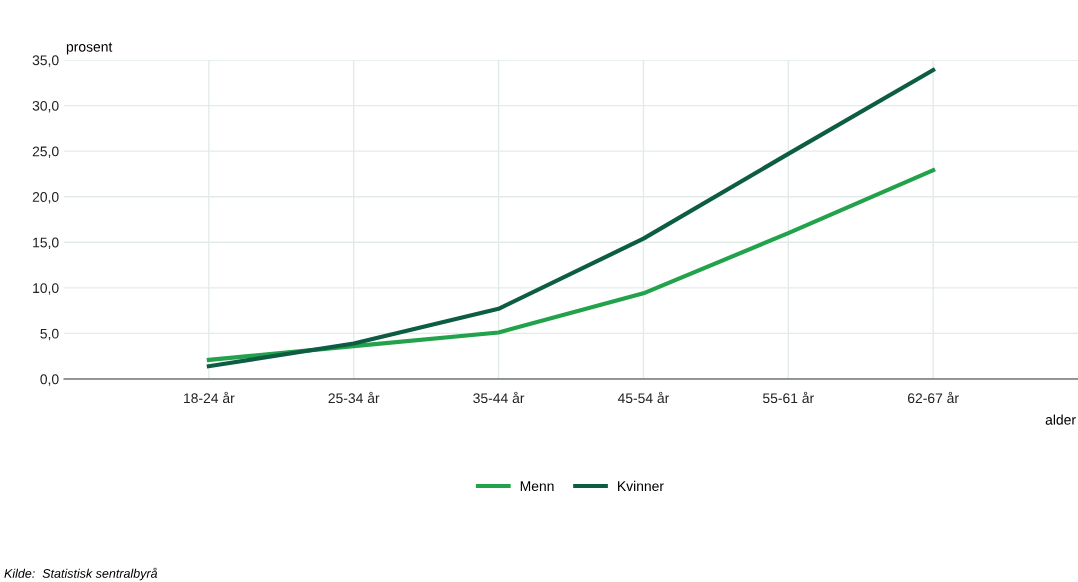 The image size is (1078, 582). What do you see at coordinates (933, 397) in the screenshot?
I see `x-tick-label: 62-67 år` at bounding box center [933, 397].